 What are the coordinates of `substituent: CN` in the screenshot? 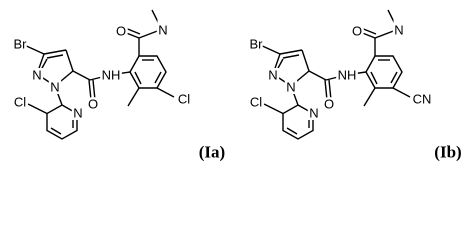 It's located at (422, 99).